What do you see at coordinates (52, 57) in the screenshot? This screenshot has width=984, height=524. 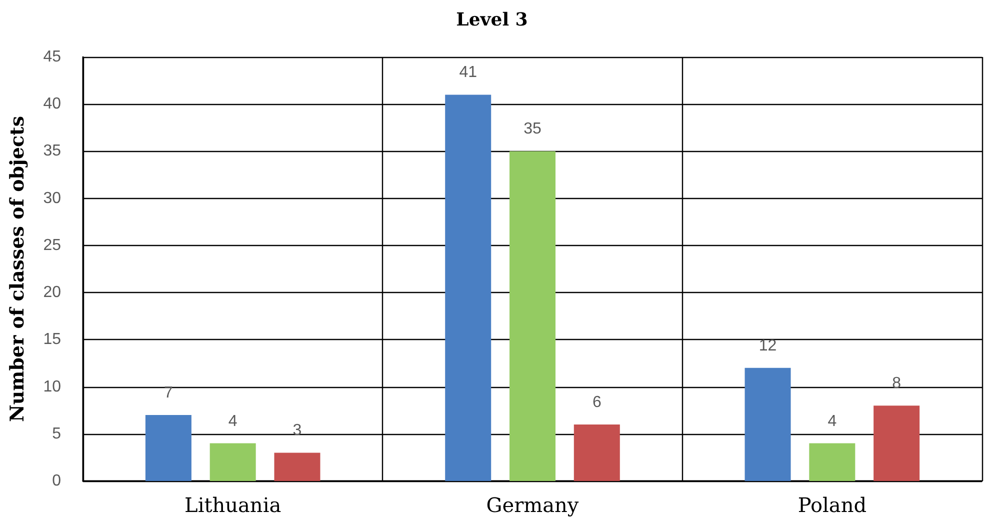 I see `y-tick-label: 45` at bounding box center [52, 57].